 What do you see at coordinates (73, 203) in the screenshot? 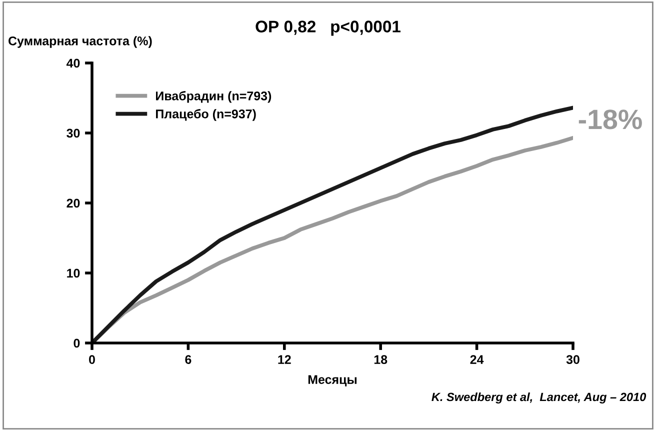
I see `y-tick-label: 20` at bounding box center [73, 203].